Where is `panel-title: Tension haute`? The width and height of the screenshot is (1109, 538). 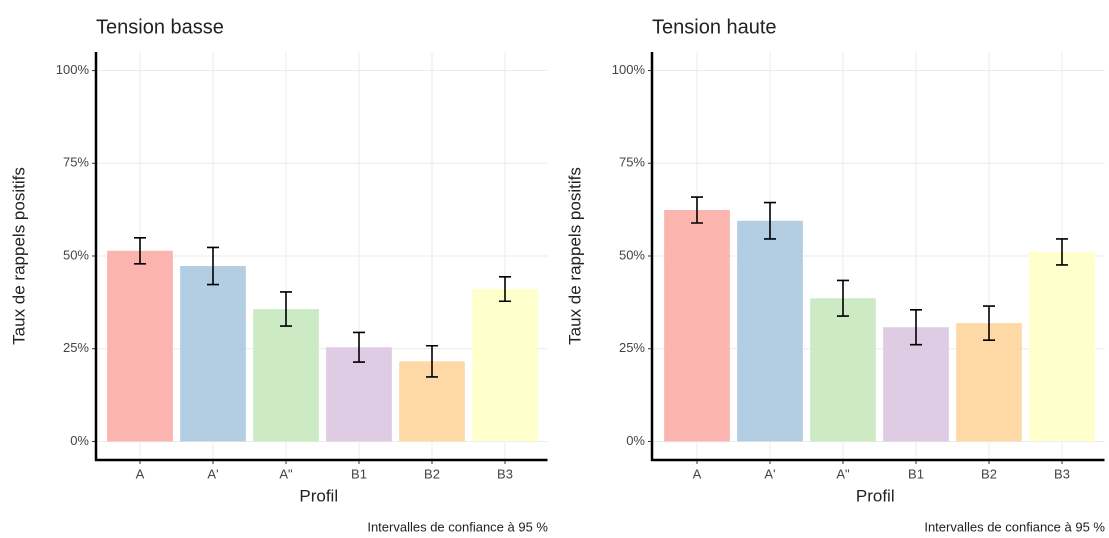
panel-title: Tension haute is located at coordinates (714, 27).